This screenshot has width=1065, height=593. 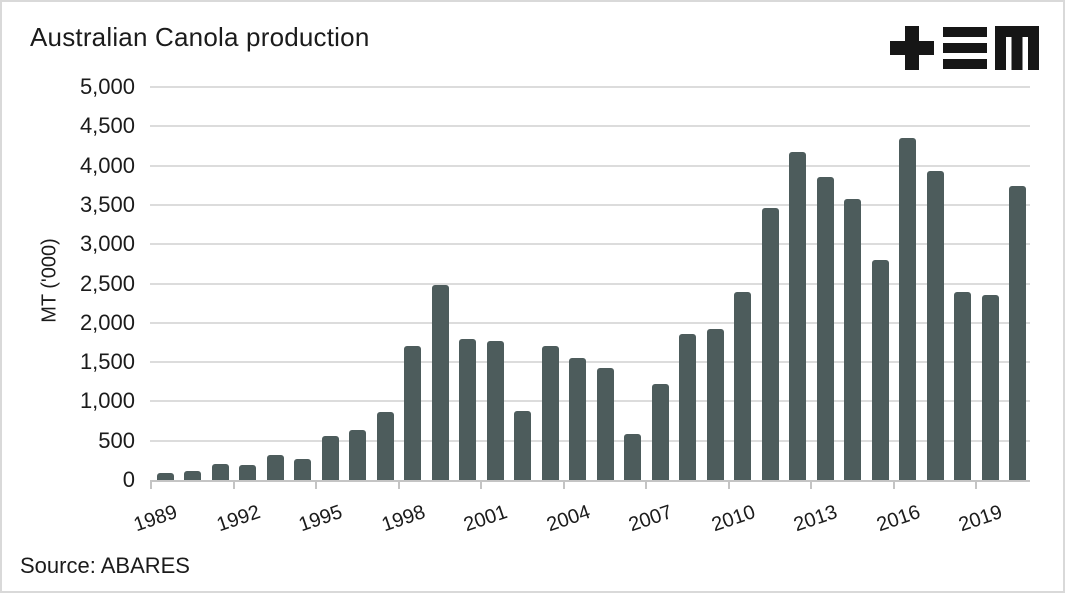 I want to click on bar-1990, so click(x=192, y=475).